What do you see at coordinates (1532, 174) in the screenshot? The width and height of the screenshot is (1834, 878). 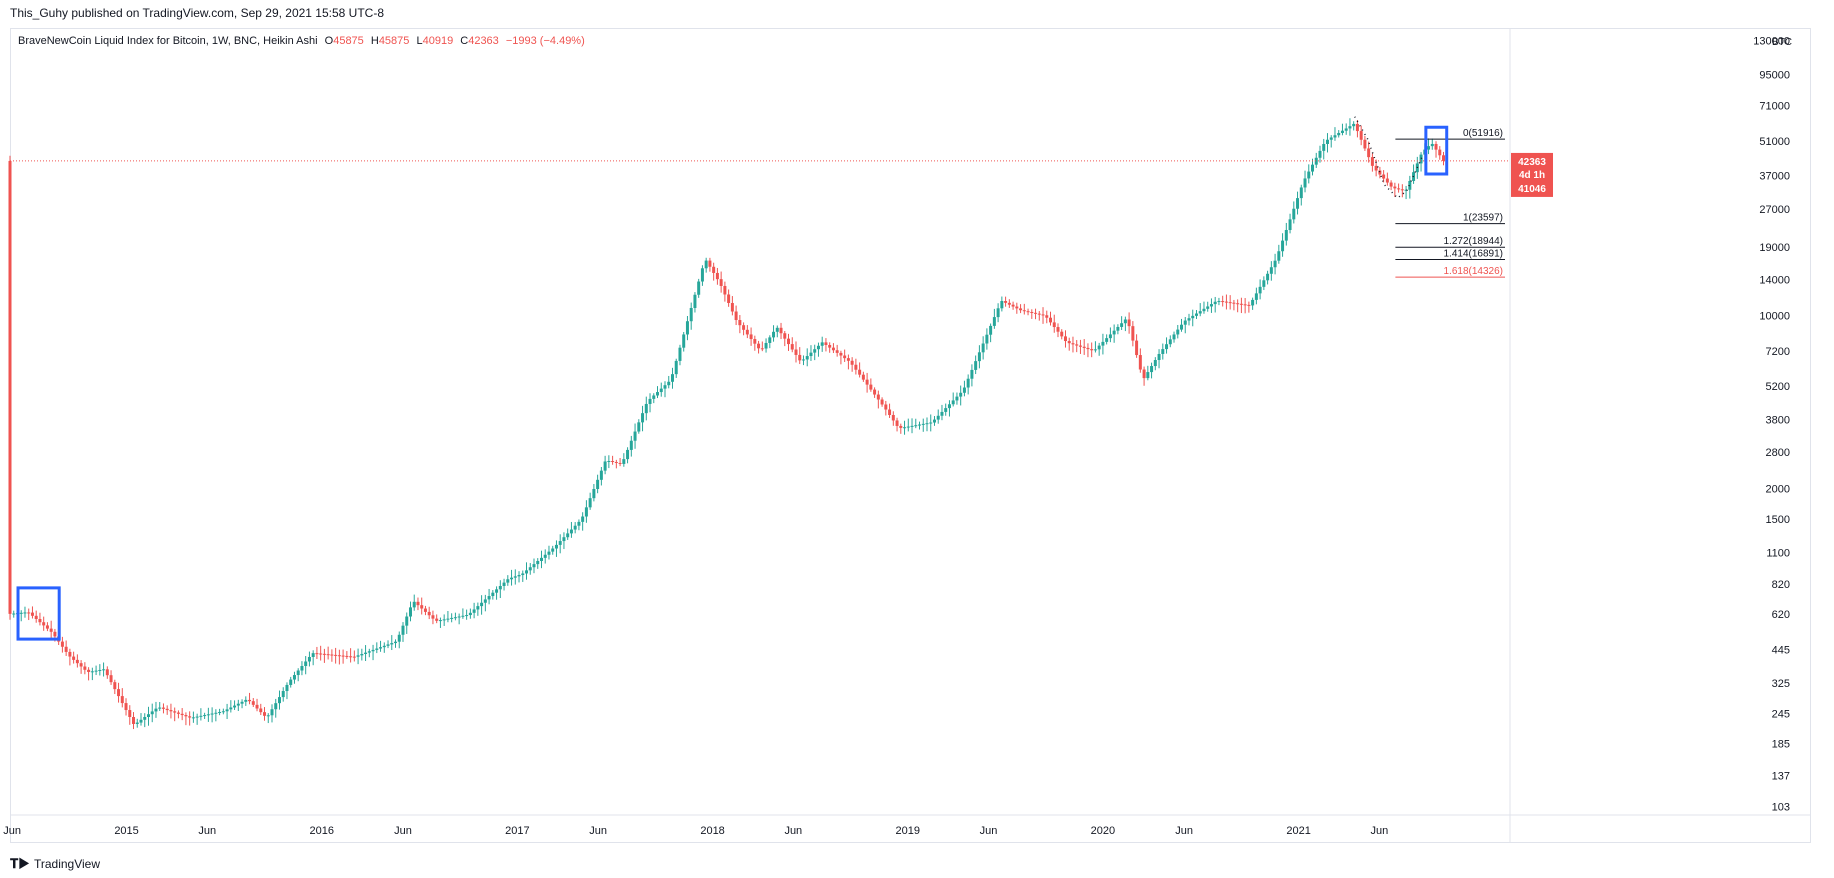 I see `last-price-badge` at bounding box center [1532, 174].